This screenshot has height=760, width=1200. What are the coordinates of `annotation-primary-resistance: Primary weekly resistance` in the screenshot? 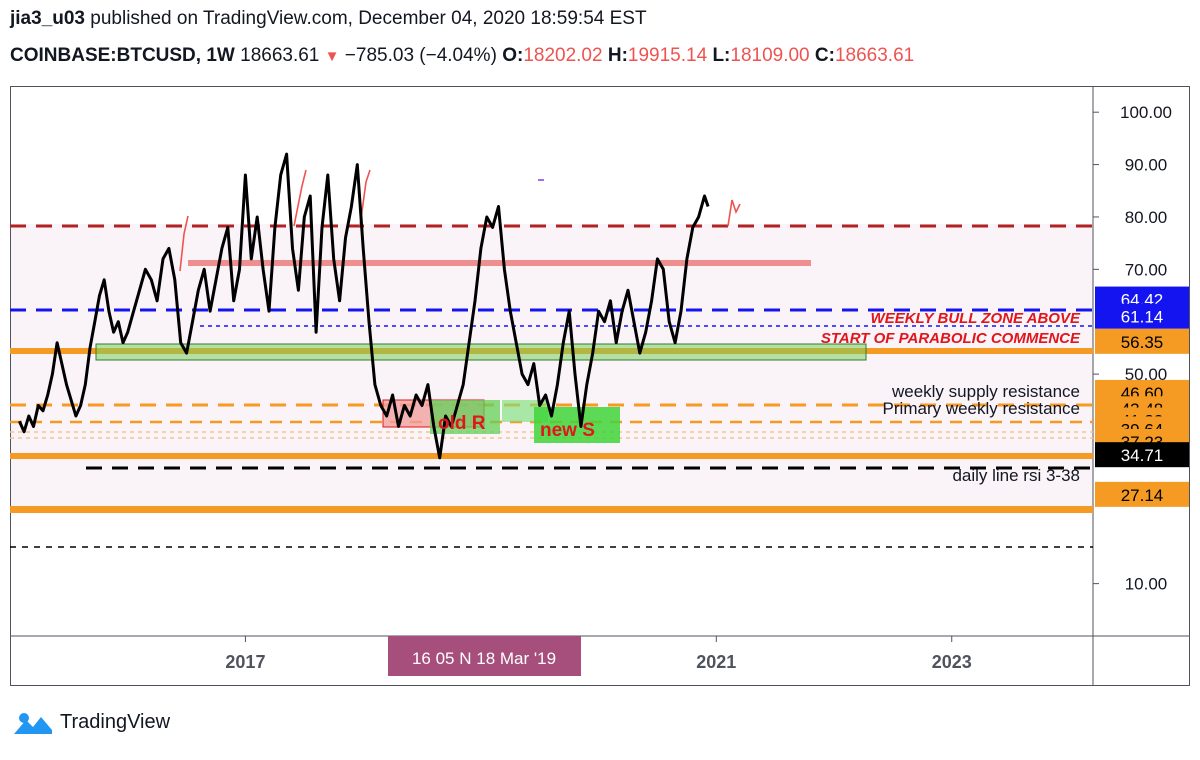 It's located at (981, 408).